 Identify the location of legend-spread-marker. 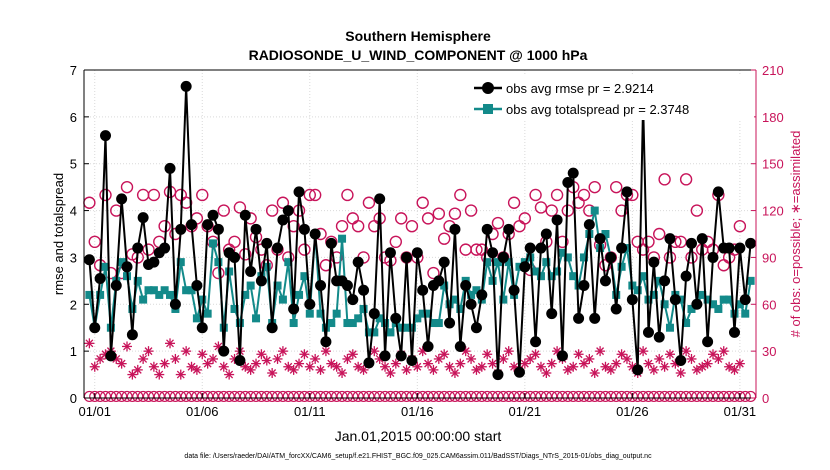
(488, 109).